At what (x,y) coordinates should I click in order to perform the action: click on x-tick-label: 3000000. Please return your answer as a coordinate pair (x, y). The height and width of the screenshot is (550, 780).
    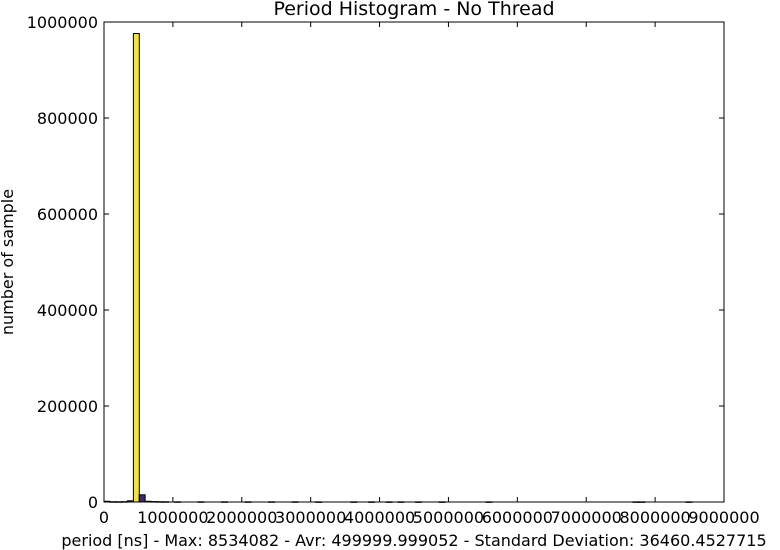
    Looking at the image, I should click on (310, 517).